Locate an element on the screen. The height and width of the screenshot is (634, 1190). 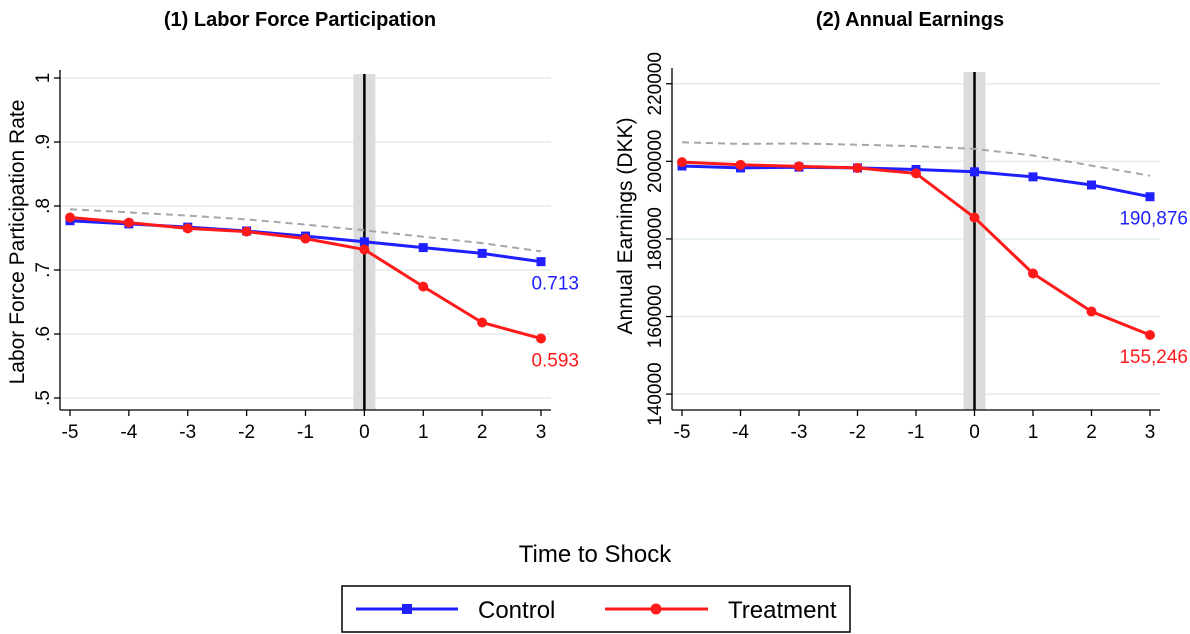
y-tick-label: 140000 is located at coordinates (655, 393).